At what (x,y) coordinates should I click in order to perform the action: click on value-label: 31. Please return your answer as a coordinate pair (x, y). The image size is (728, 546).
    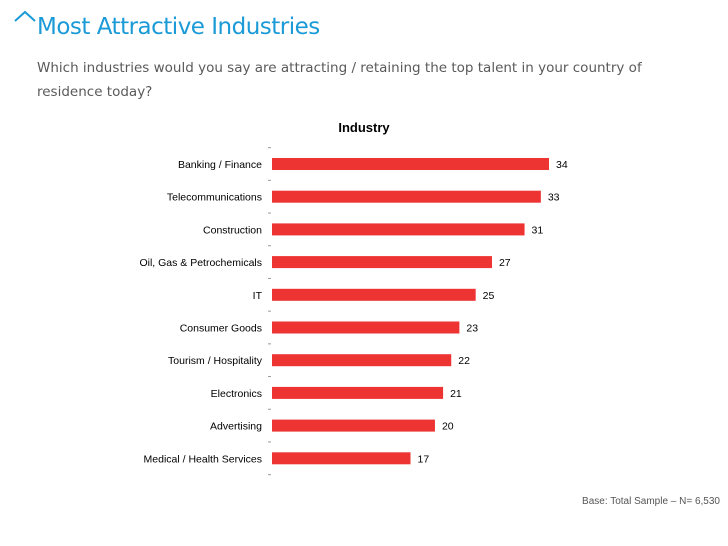
    Looking at the image, I should click on (538, 230).